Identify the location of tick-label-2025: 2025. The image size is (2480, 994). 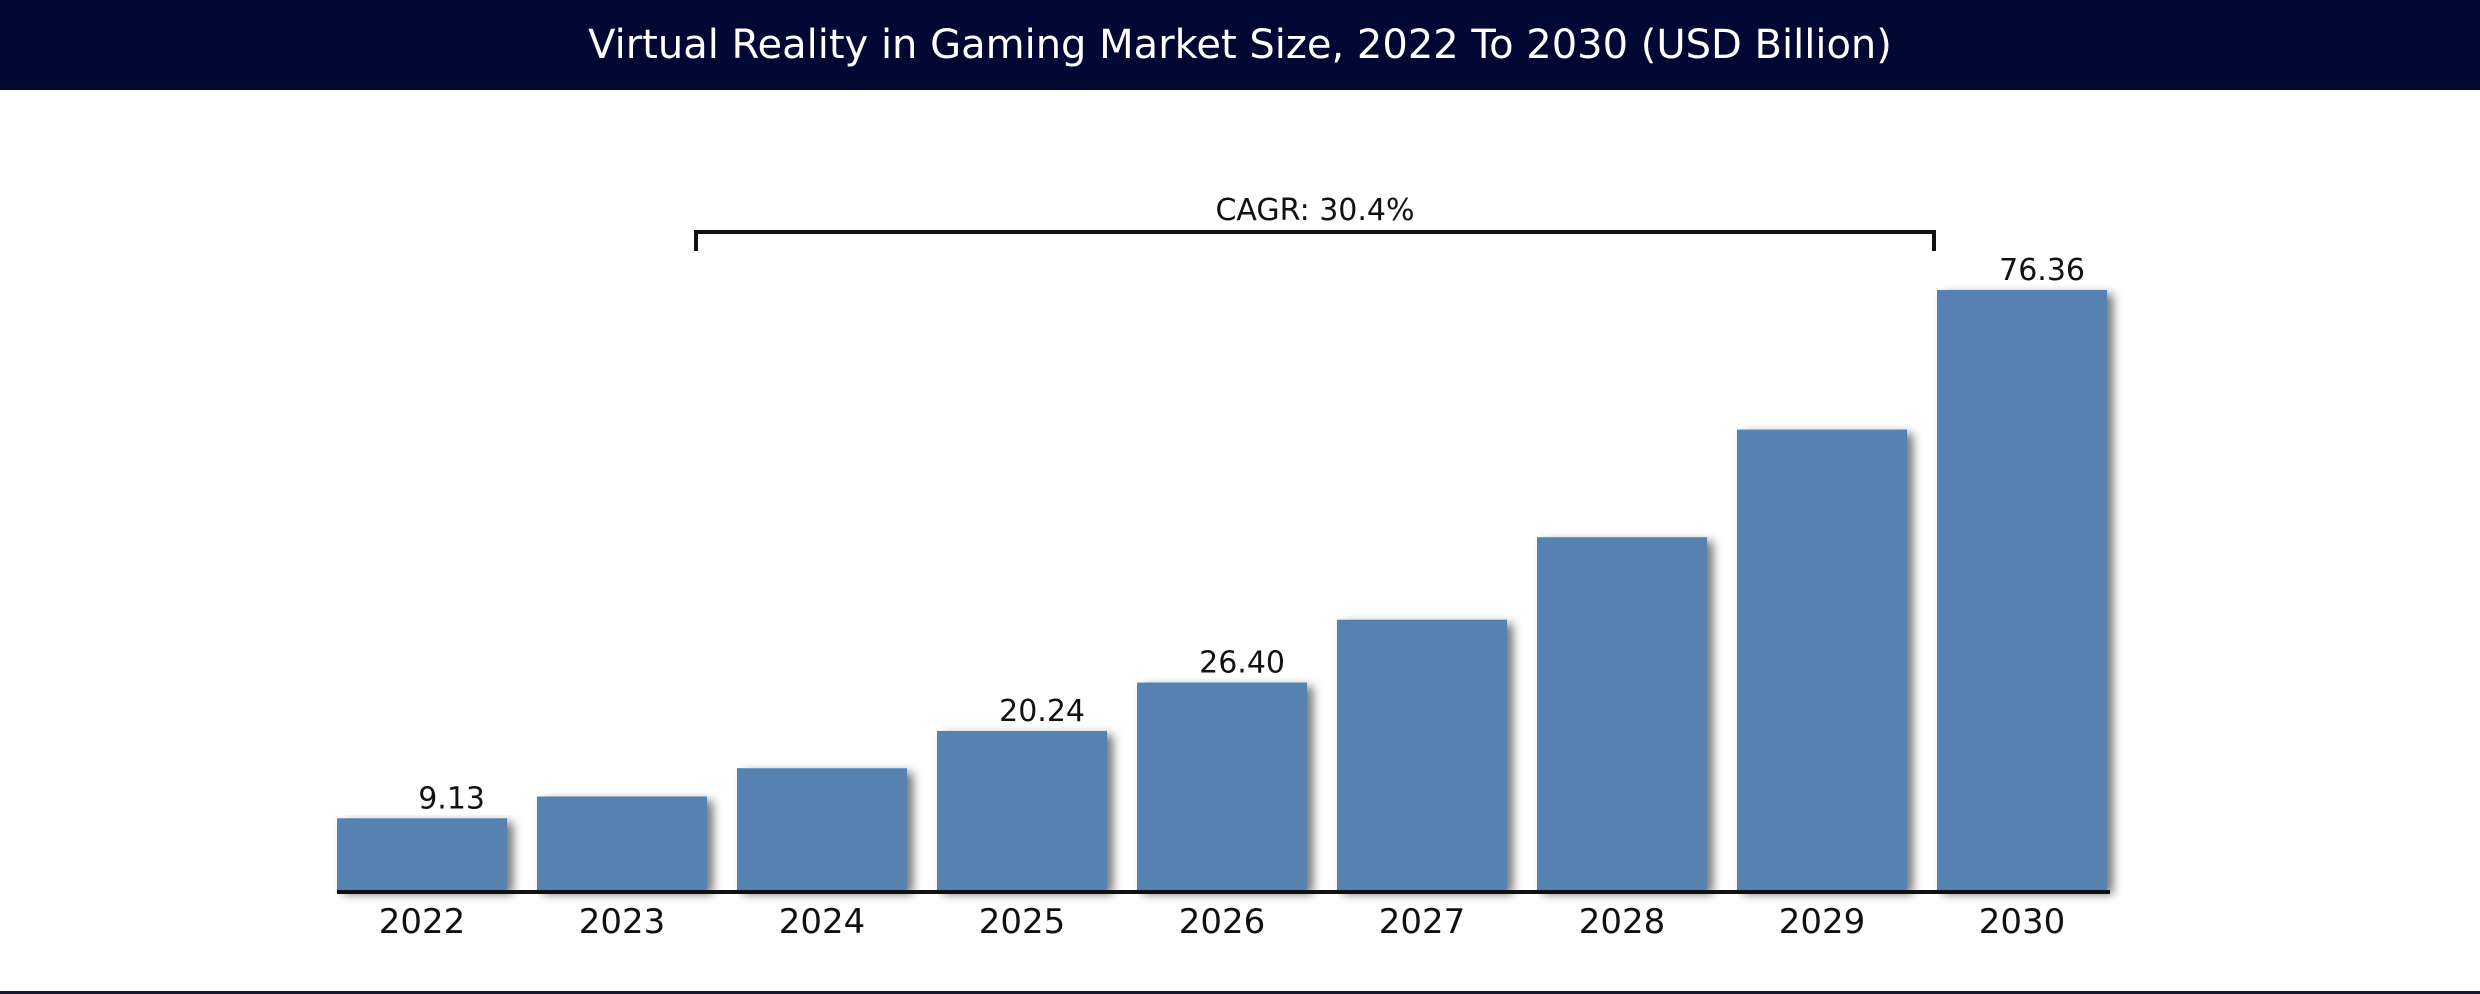
(1022, 922).